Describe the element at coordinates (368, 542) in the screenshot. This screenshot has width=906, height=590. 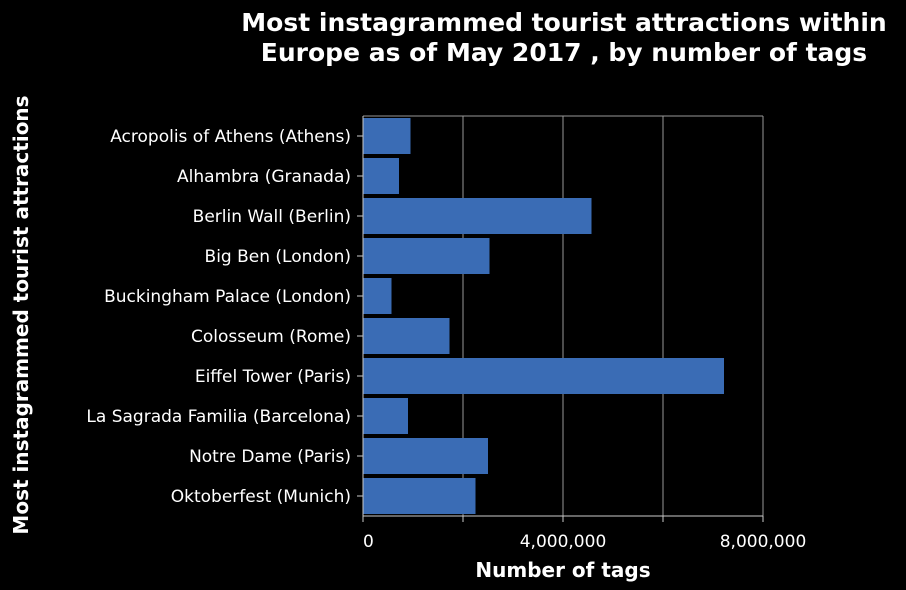
I see `x-tick-label: 0` at that location.